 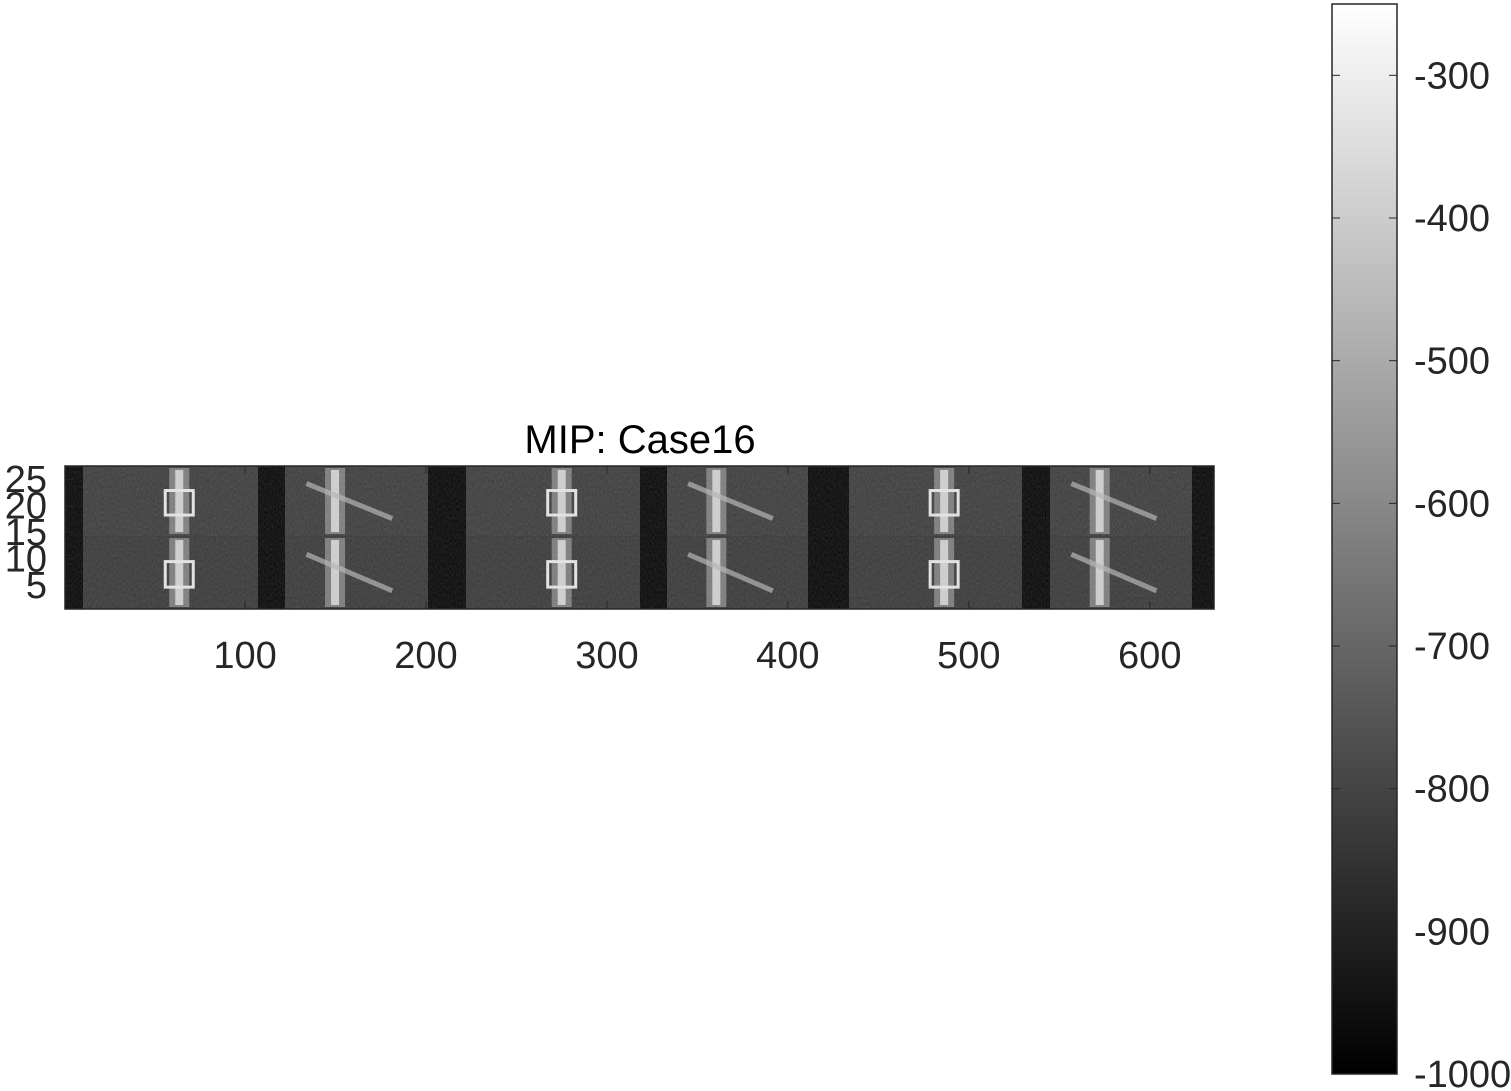 I want to click on figure-title: MIP: Case16, so click(x=639, y=440).